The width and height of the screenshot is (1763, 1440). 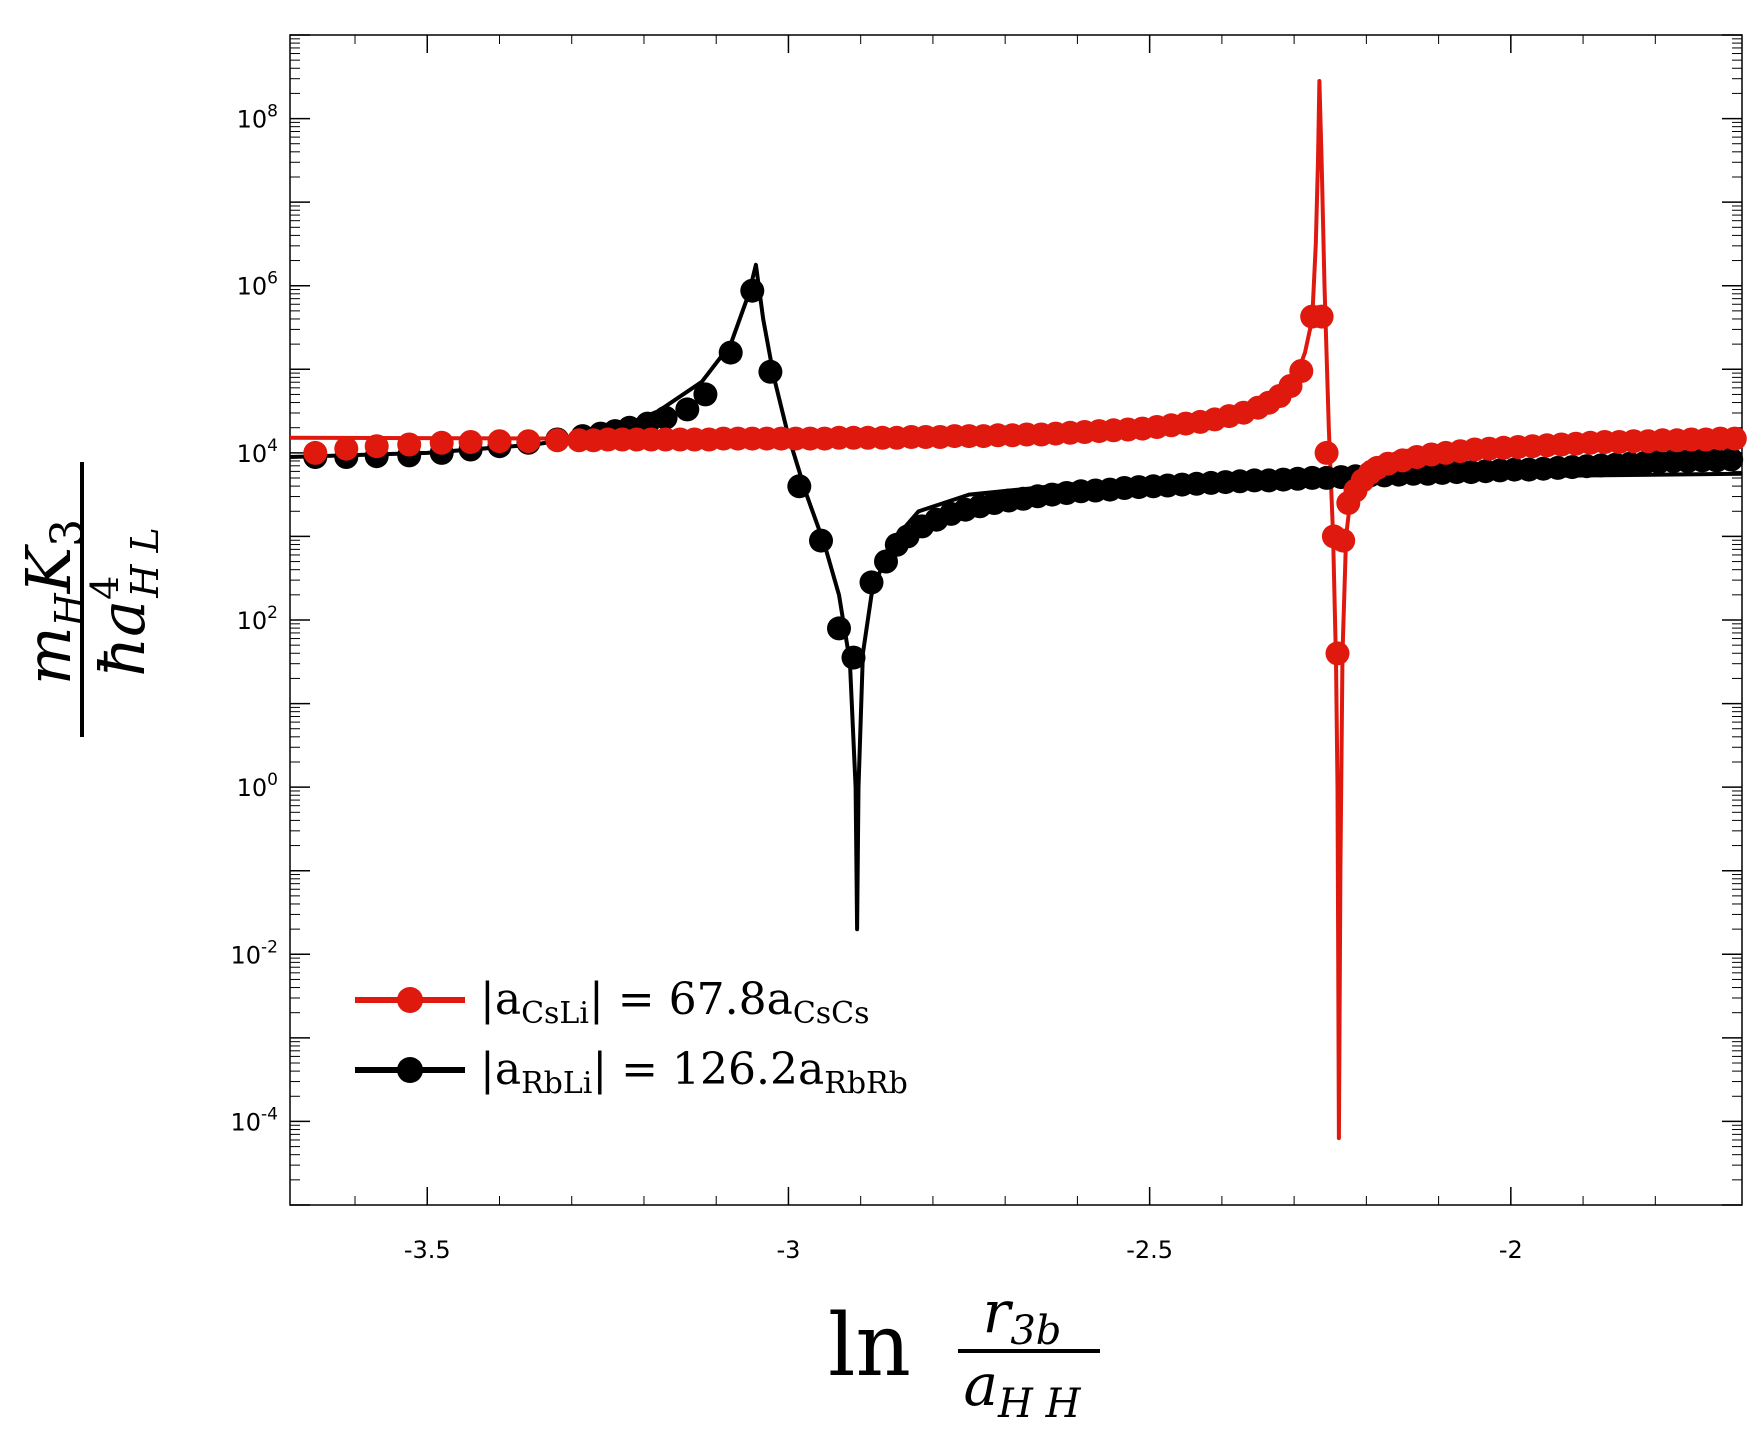 What do you see at coordinates (122, 638) in the screenshot?
I see `y-label-den-a: ħa` at bounding box center [122, 638].